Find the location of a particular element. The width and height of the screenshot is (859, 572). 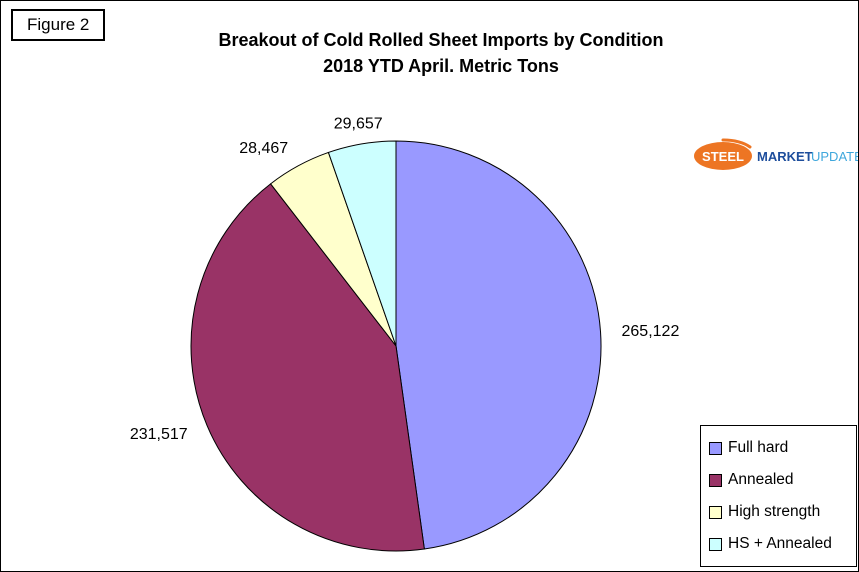

slice-value-label-full-hard: 265,122 is located at coordinates (651, 331).